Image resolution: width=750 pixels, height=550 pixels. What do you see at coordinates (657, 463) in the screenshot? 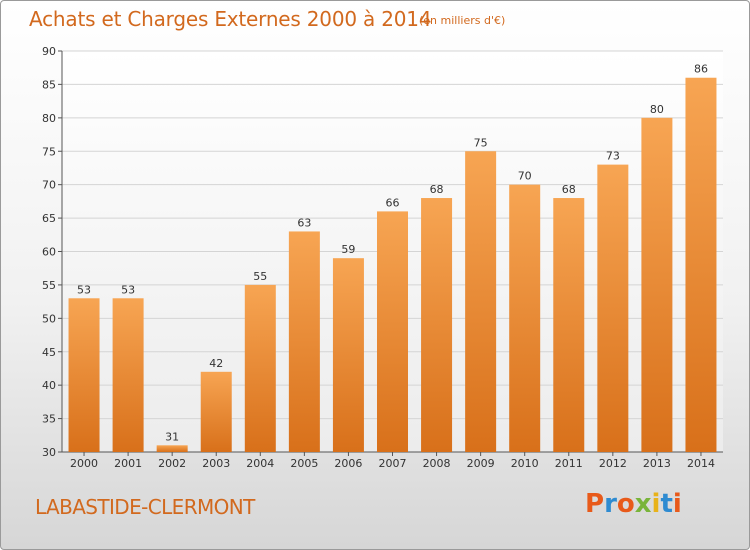
I see `x-tick-label-2013: 2013` at bounding box center [657, 463].